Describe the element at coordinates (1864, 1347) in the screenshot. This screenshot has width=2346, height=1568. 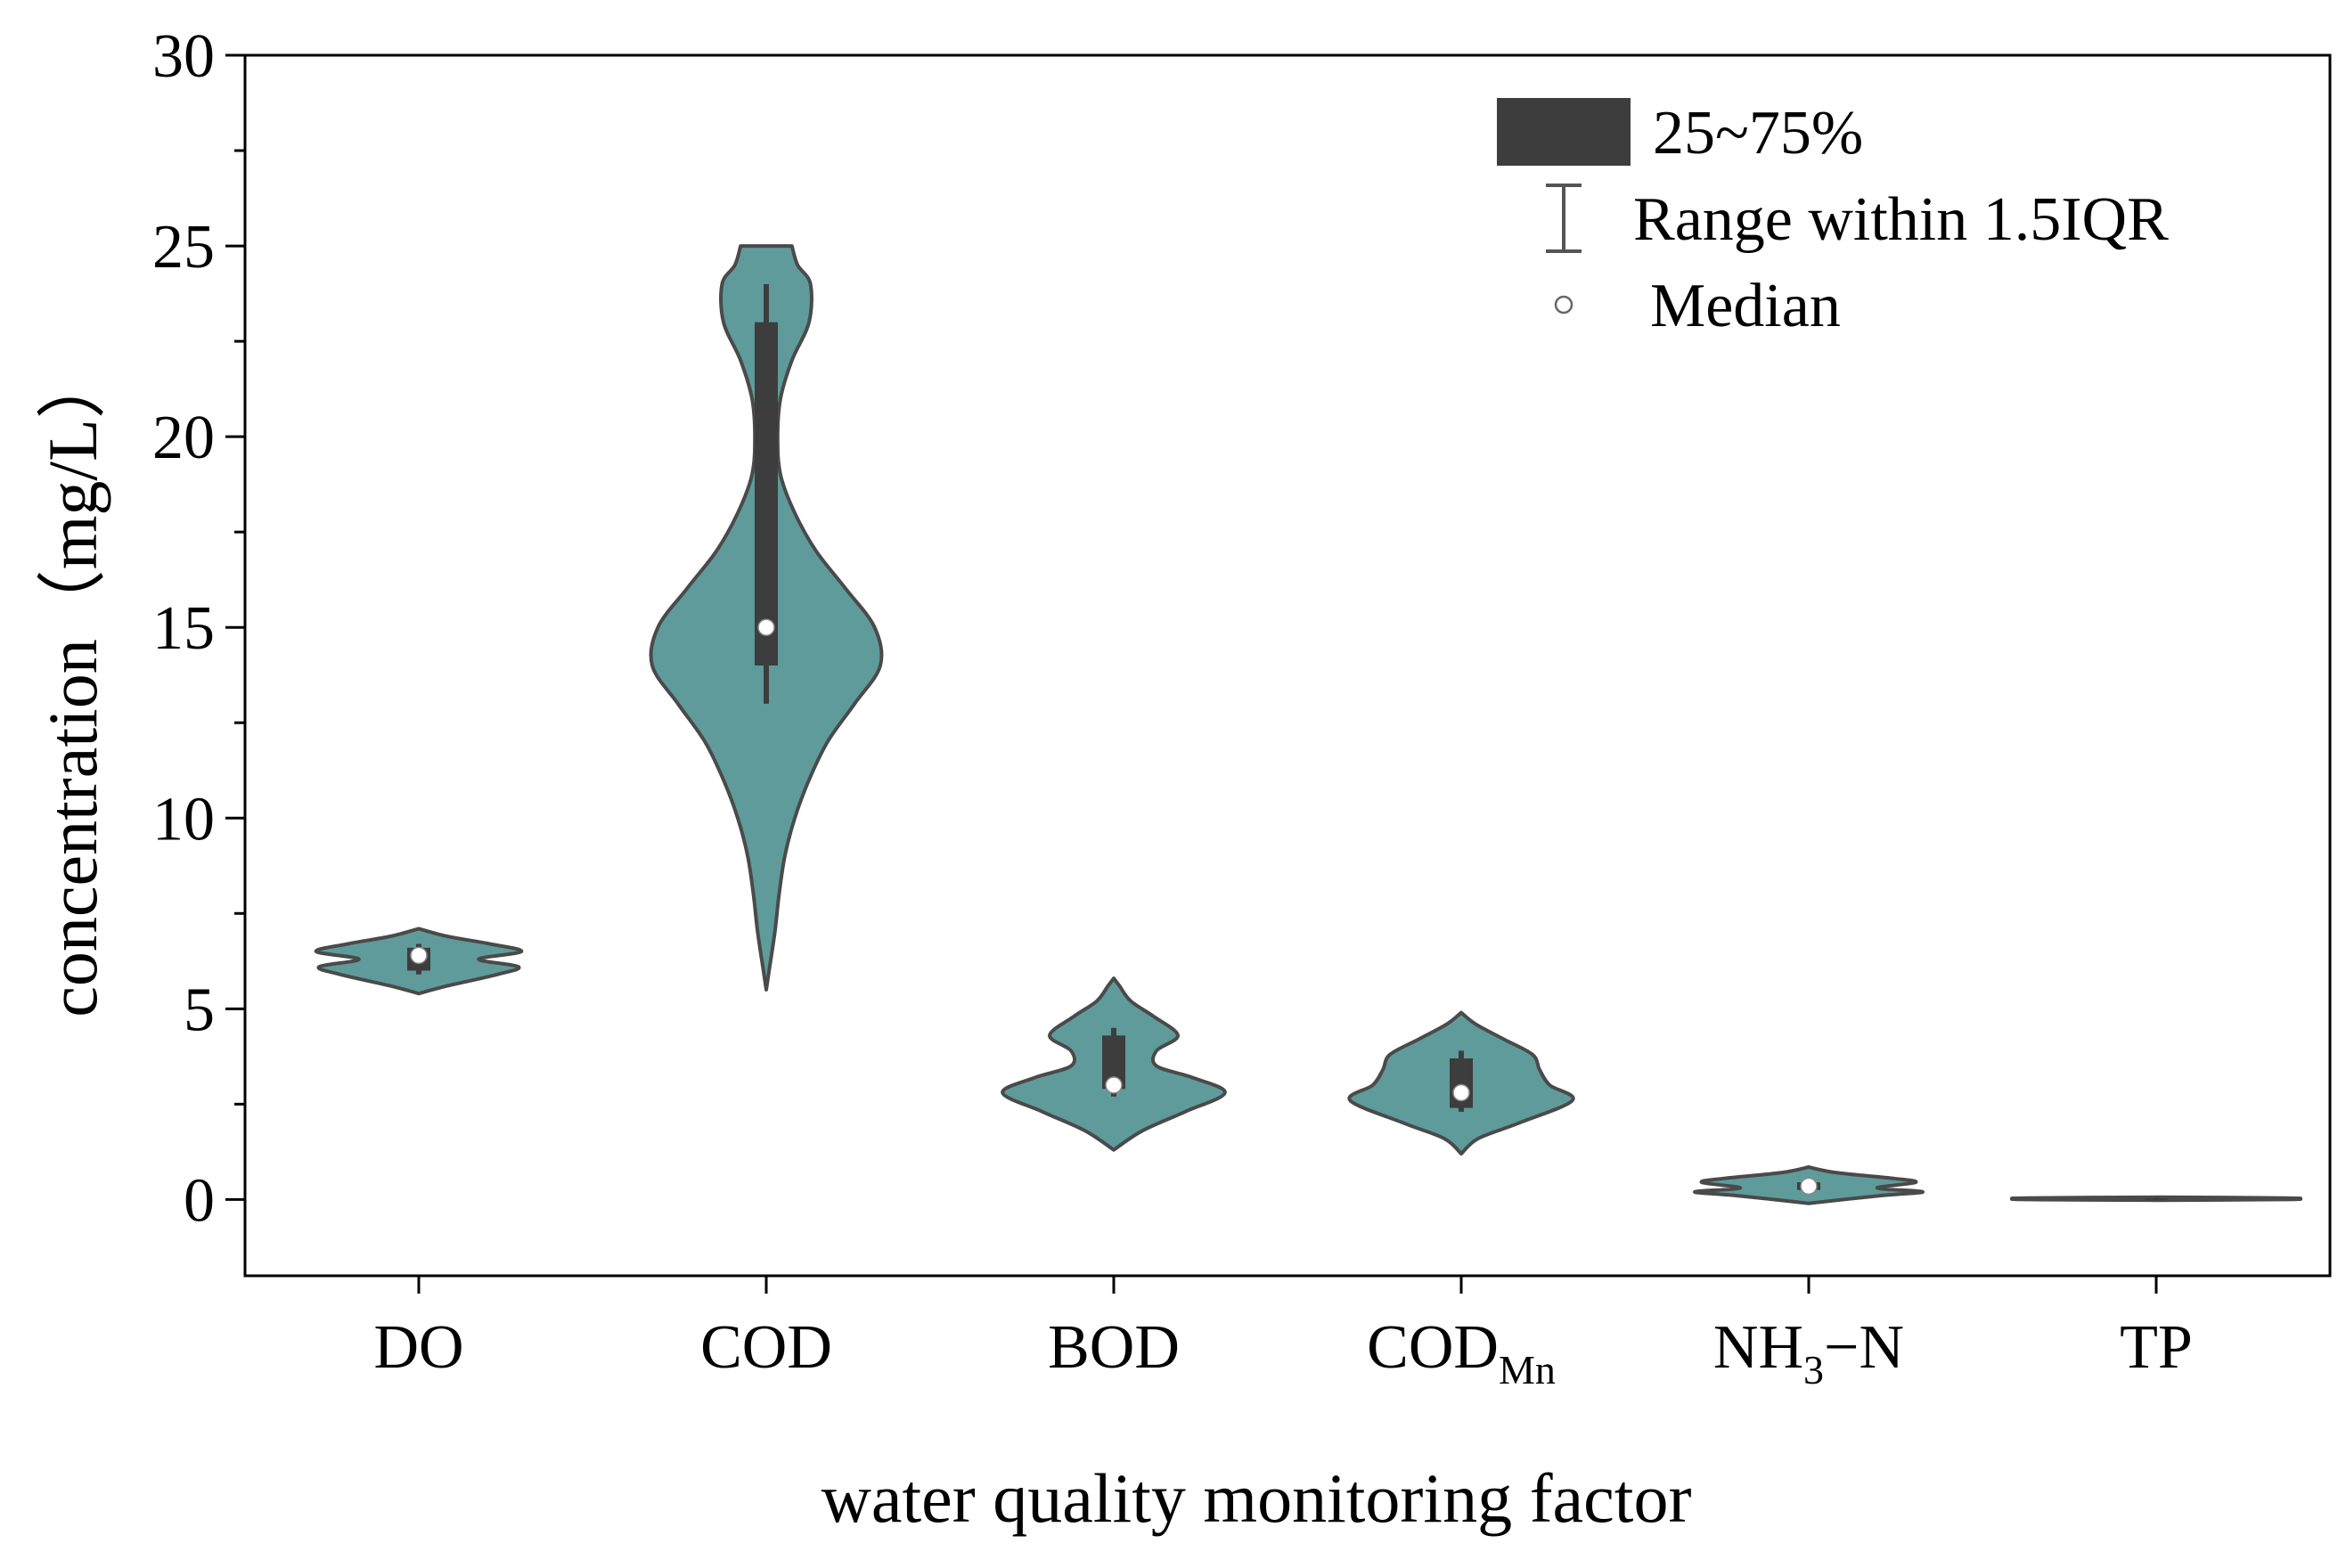
I see `x-tick-label-suffix: −N` at that location.